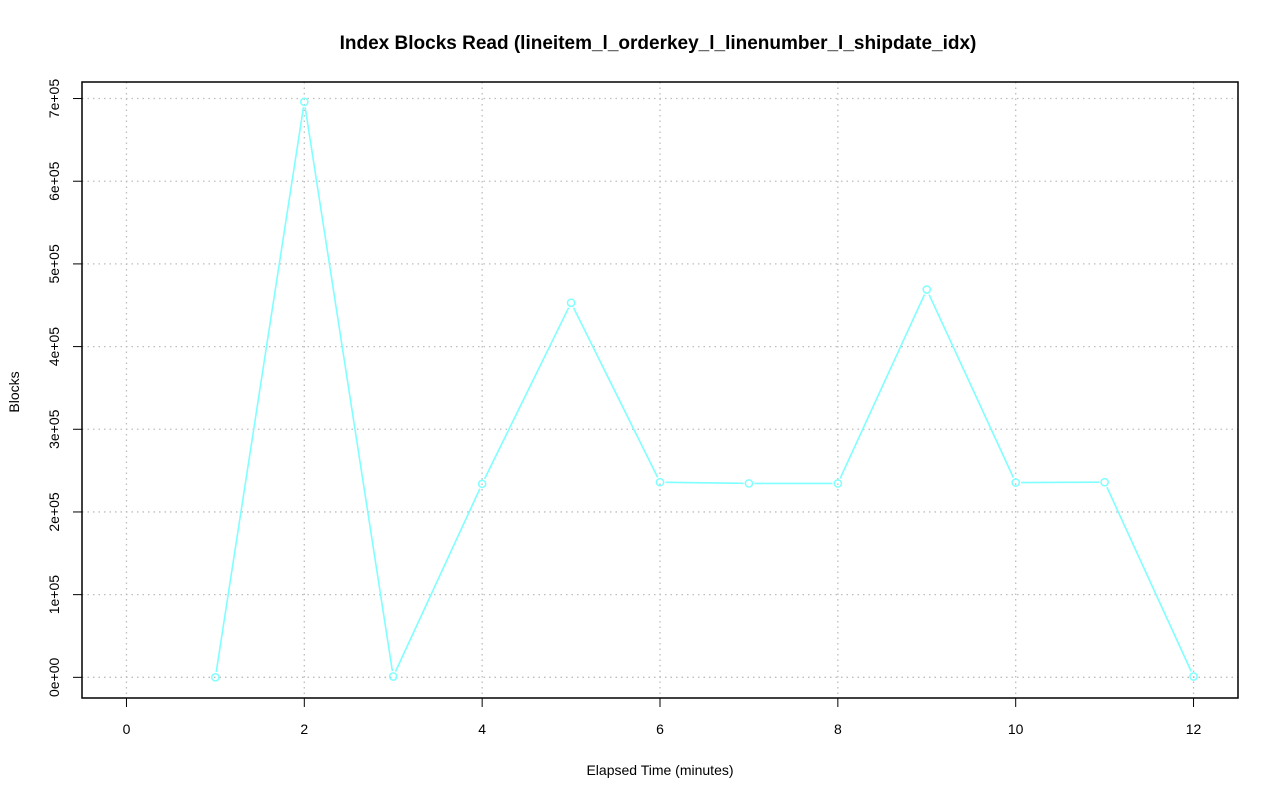  I want to click on y-tick-label: 2e+05, so click(54, 512).